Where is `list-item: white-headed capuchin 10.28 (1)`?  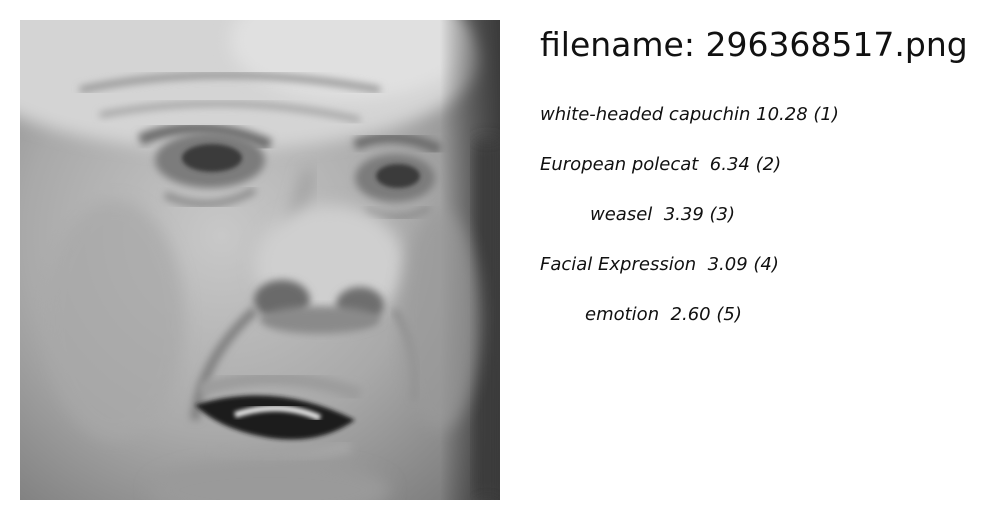 list-item: white-headed capuchin 10.28 (1) is located at coordinates (689, 114).